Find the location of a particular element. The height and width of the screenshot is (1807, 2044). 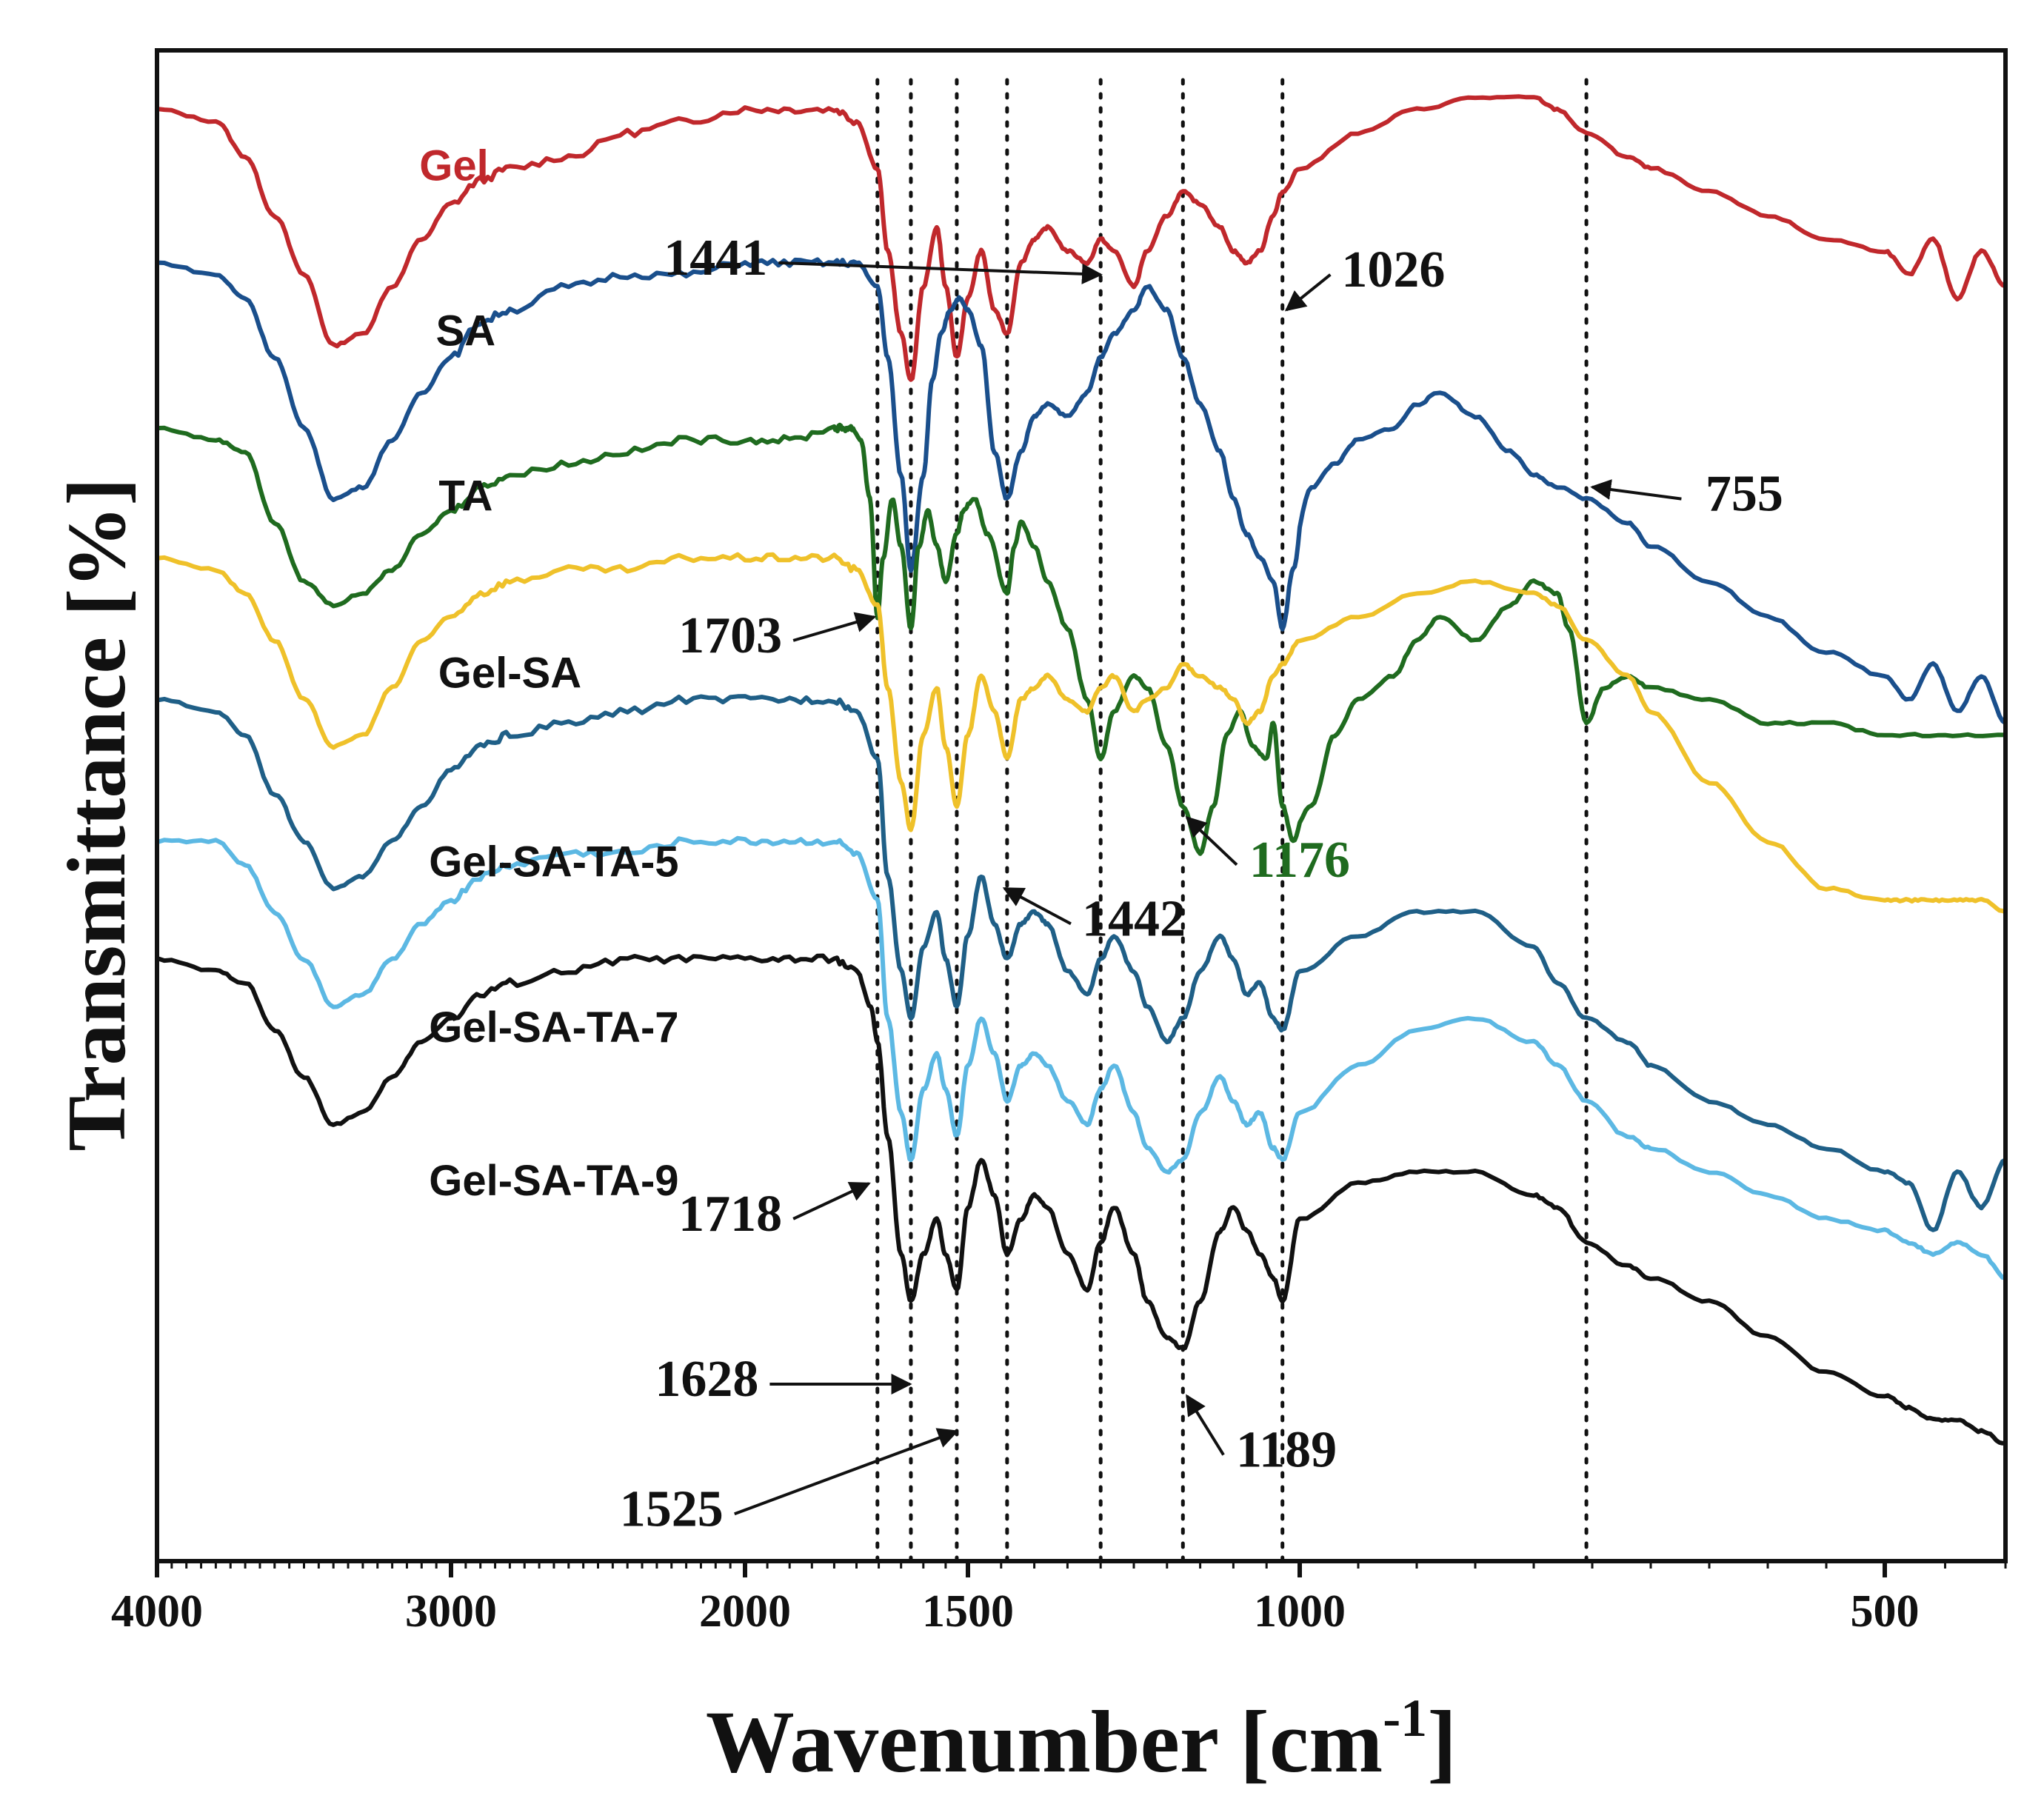

annotation-1525: 1525 is located at coordinates (672, 1508).